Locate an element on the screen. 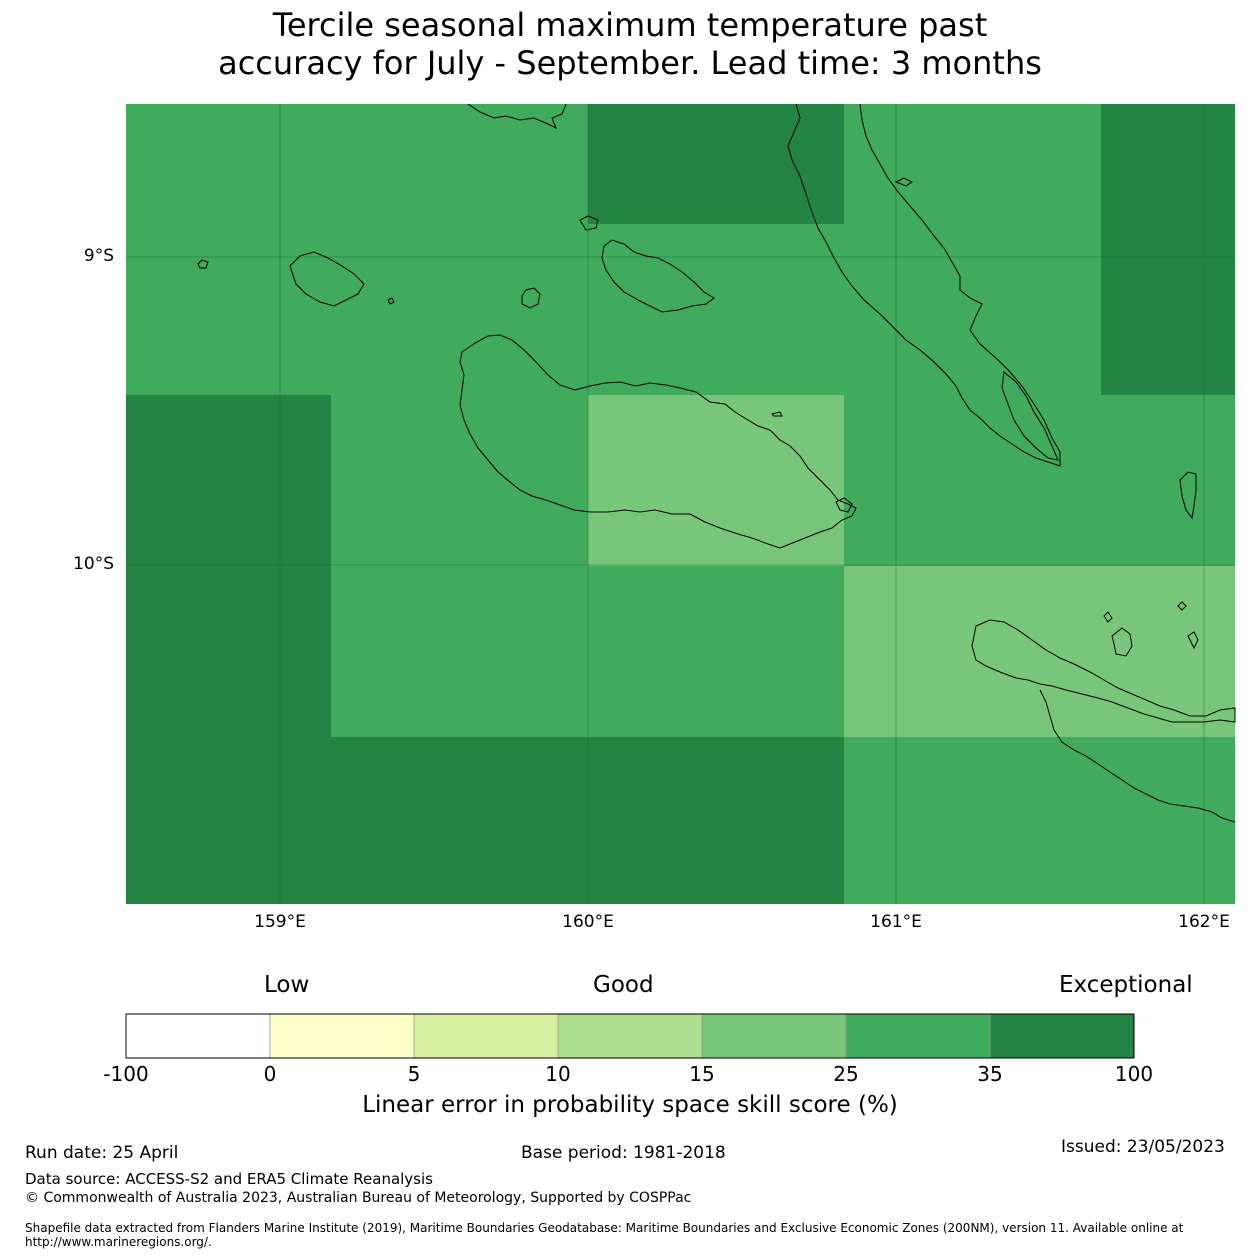 This screenshot has width=1260, height=1260. colorbar-tick: 100 is located at coordinates (1134, 1074).